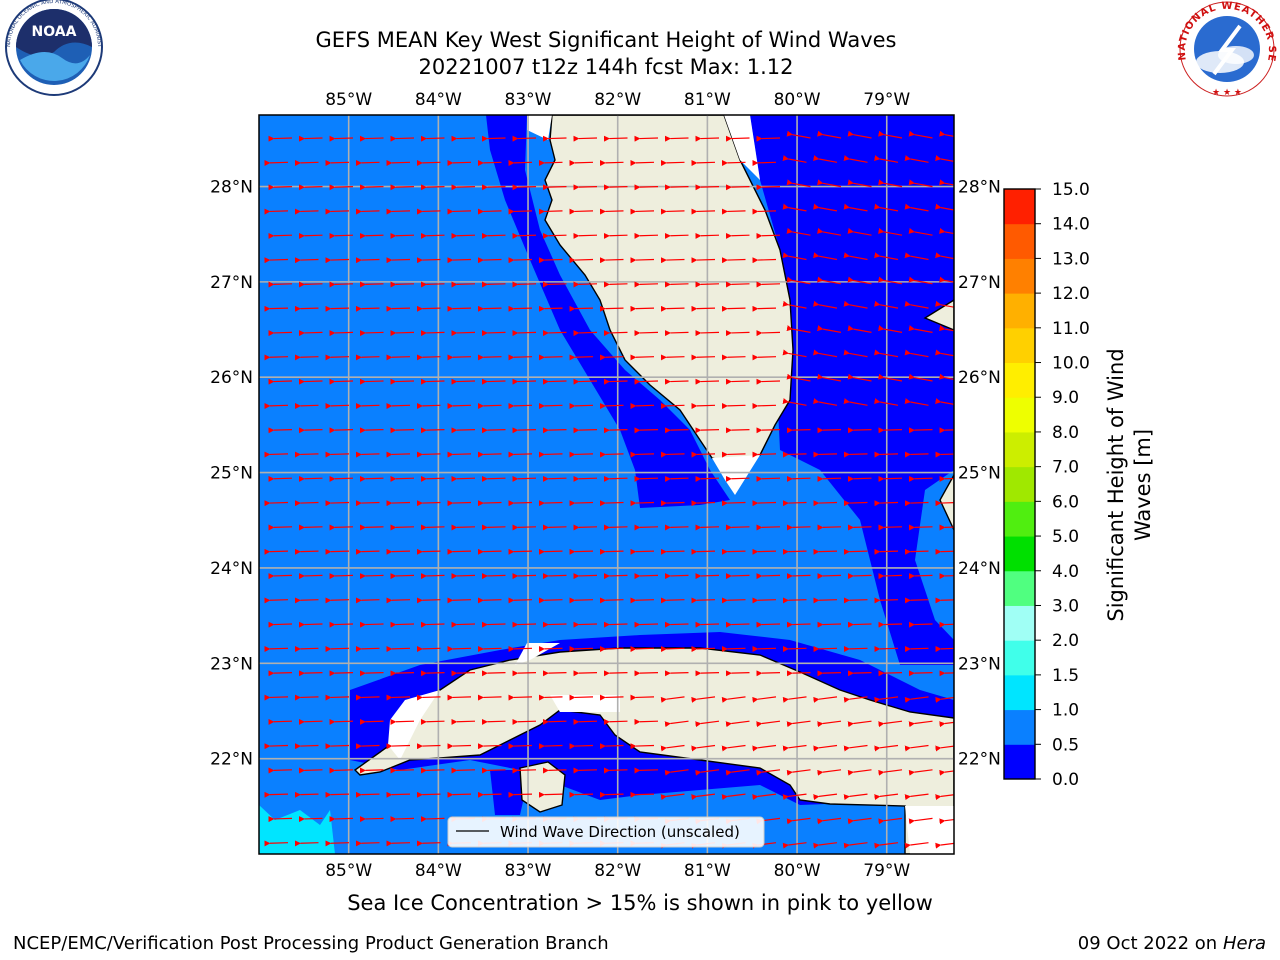  Describe the element at coordinates (606, 67) in the screenshot. I see `chart-subtitle: 20221007 t12z 144h fcst Max: 1.12` at that location.